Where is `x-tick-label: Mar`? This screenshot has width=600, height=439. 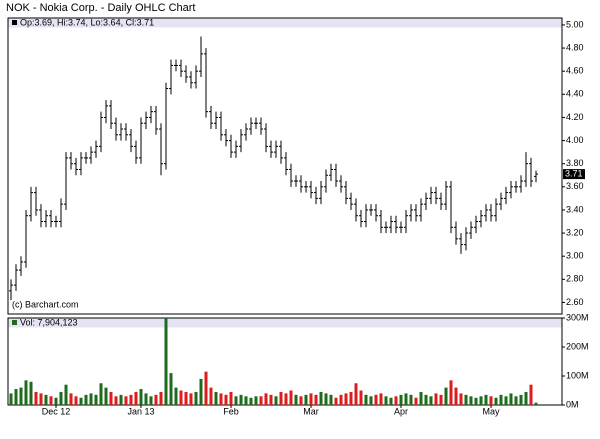 x-tick-label: Mar is located at coordinates (311, 411).